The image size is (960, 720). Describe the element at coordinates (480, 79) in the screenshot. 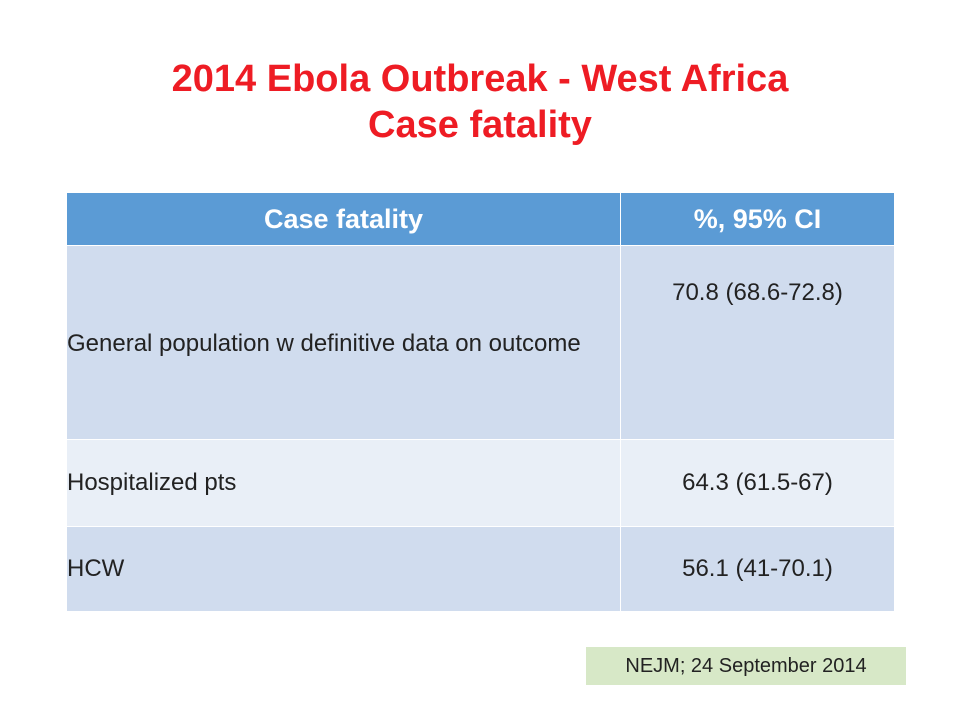

I see `slide-title-line-1: 2014 Ebola Outbreak - West Africa` at that location.